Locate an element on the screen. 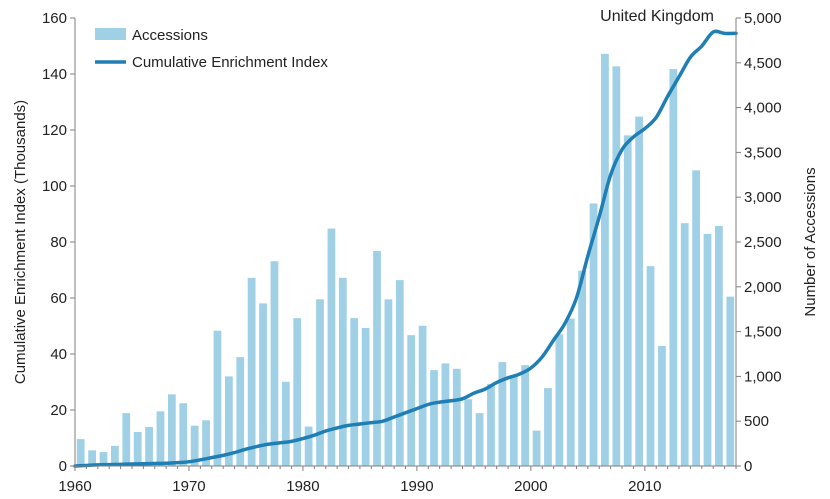  right-tick-label: 5,000 is located at coordinates (763, 18).